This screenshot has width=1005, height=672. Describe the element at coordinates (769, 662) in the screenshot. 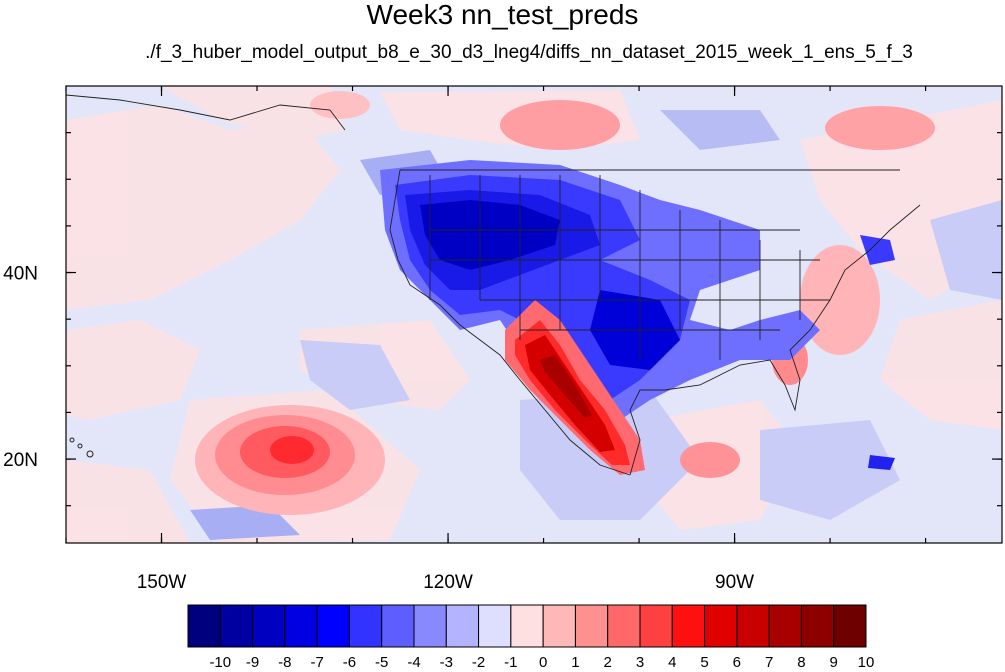

I see `colorbar-label: 7` at that location.